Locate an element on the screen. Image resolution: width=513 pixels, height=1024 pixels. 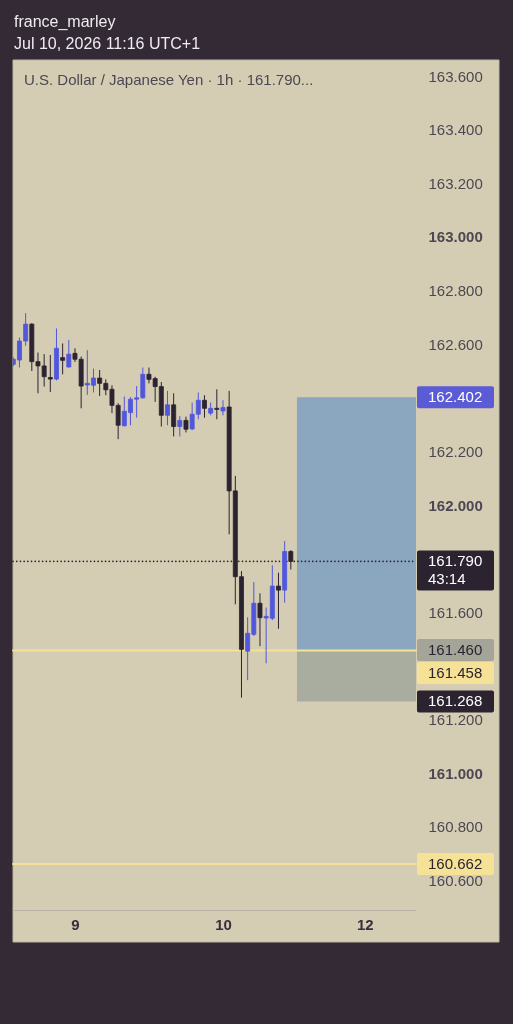
y-tick-label: 162.000 is located at coordinates (455, 505).